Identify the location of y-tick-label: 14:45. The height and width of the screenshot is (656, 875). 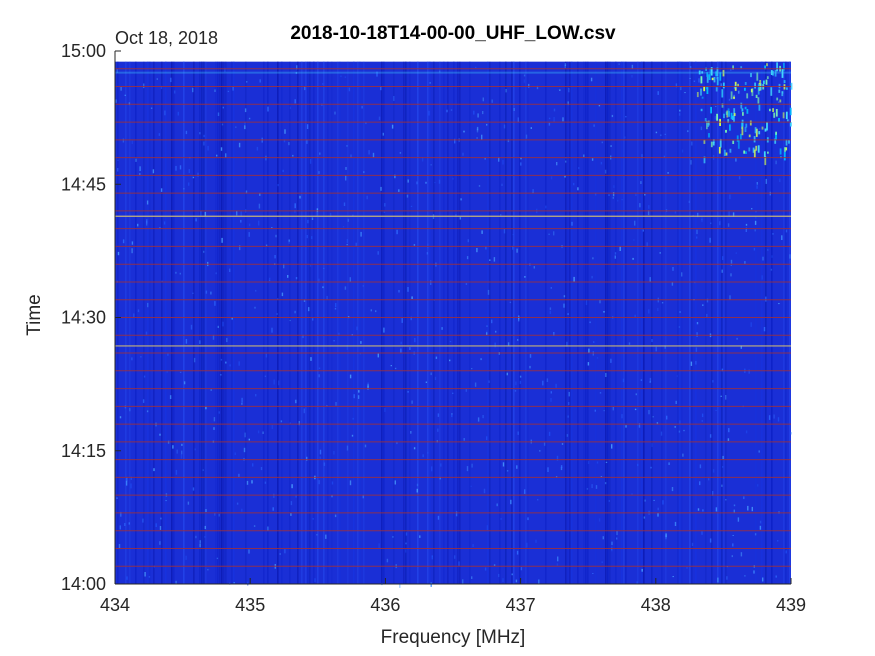
(83, 184).